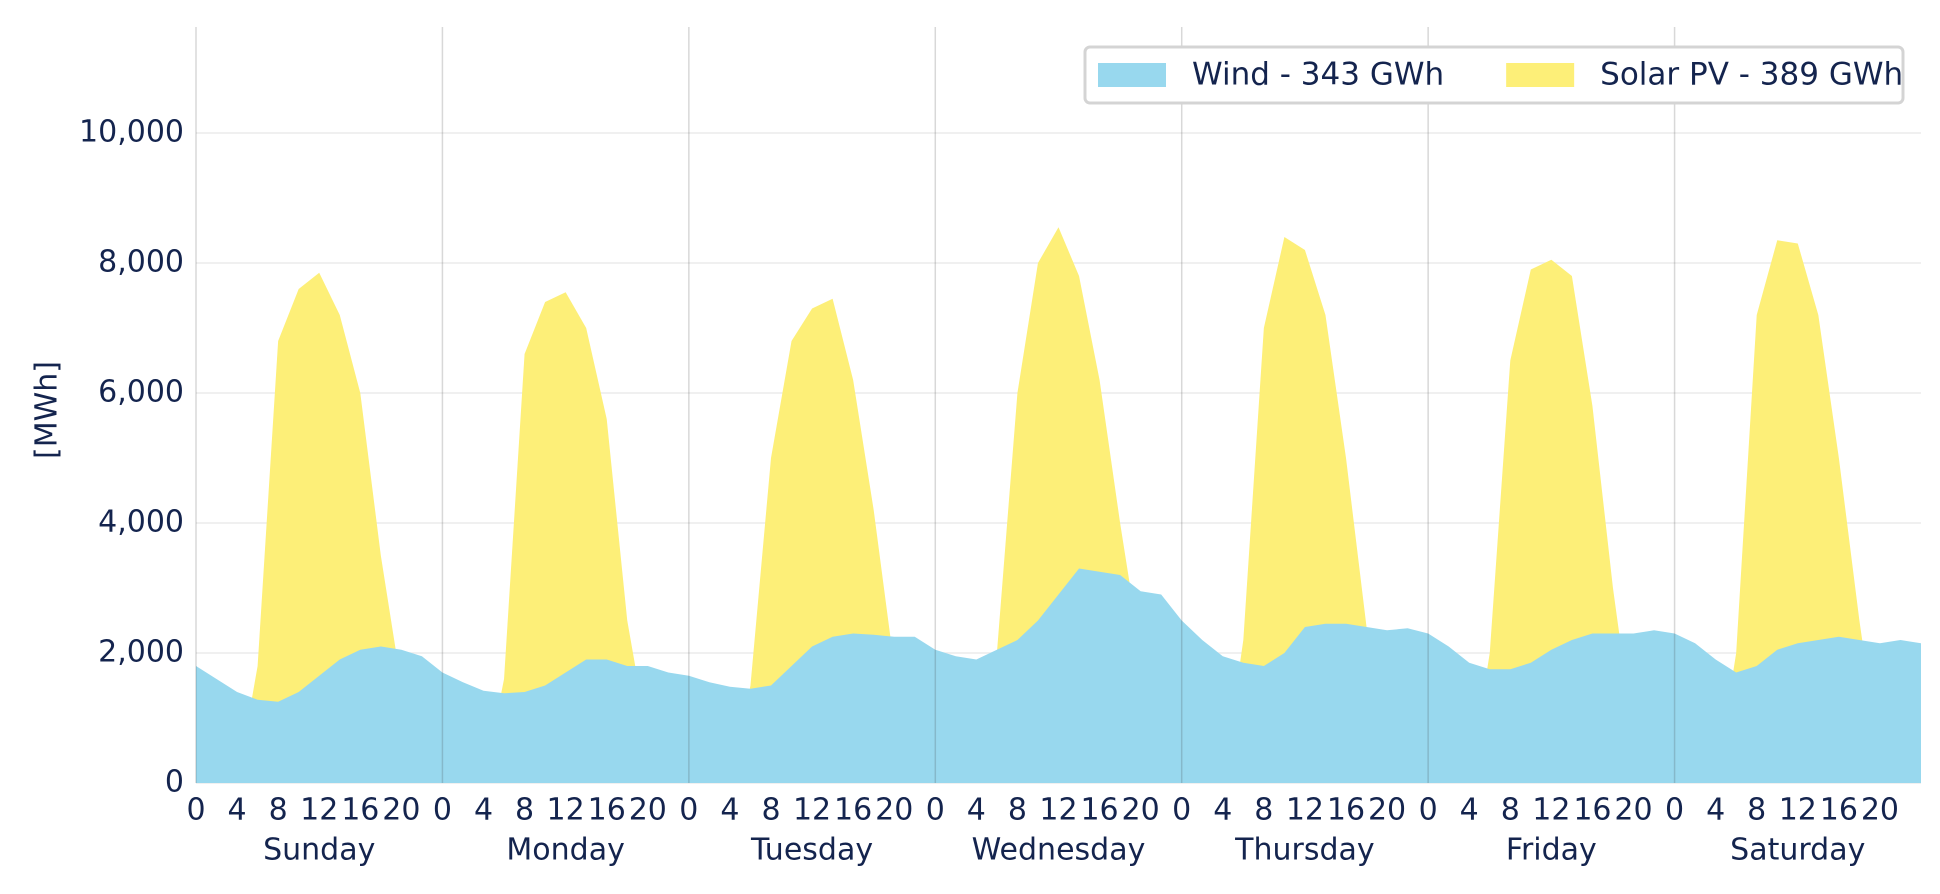 The image size is (1940, 894). What do you see at coordinates (811, 850) in the screenshot?
I see `day-label: Tuesday` at bounding box center [811, 850].